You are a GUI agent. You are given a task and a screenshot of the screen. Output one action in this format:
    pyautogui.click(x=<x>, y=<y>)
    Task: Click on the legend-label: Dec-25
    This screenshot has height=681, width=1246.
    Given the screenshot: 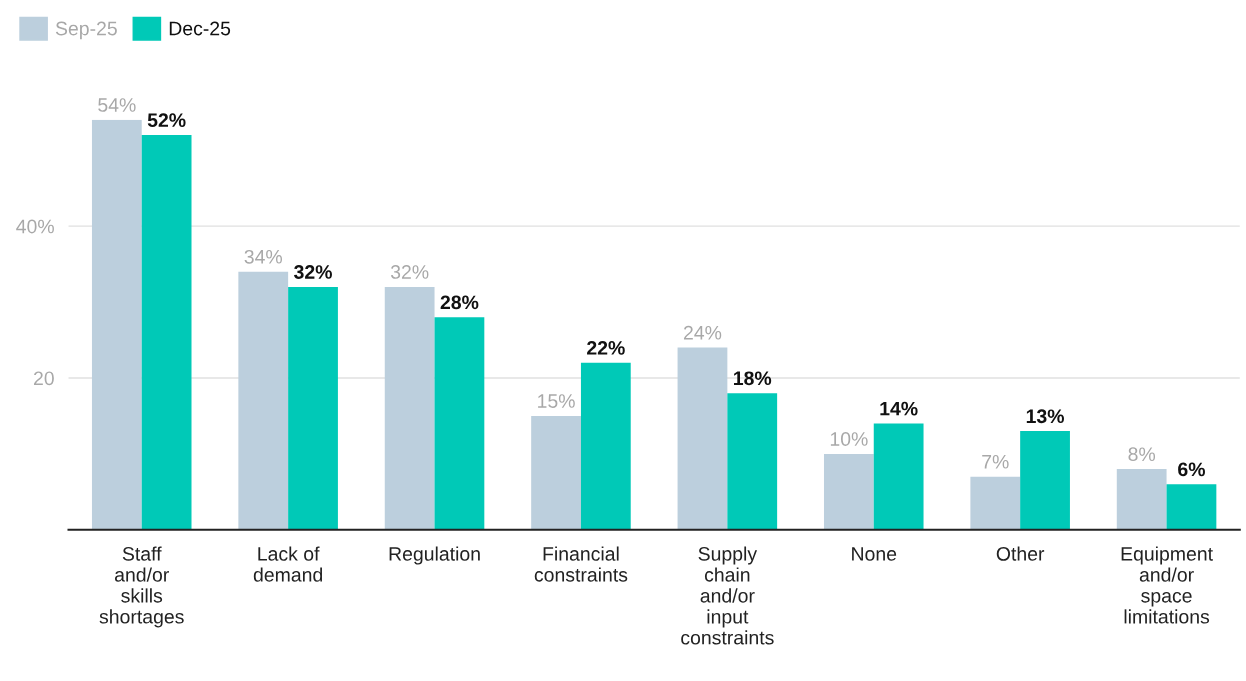 What is the action you would take?
    pyautogui.click(x=200, y=28)
    